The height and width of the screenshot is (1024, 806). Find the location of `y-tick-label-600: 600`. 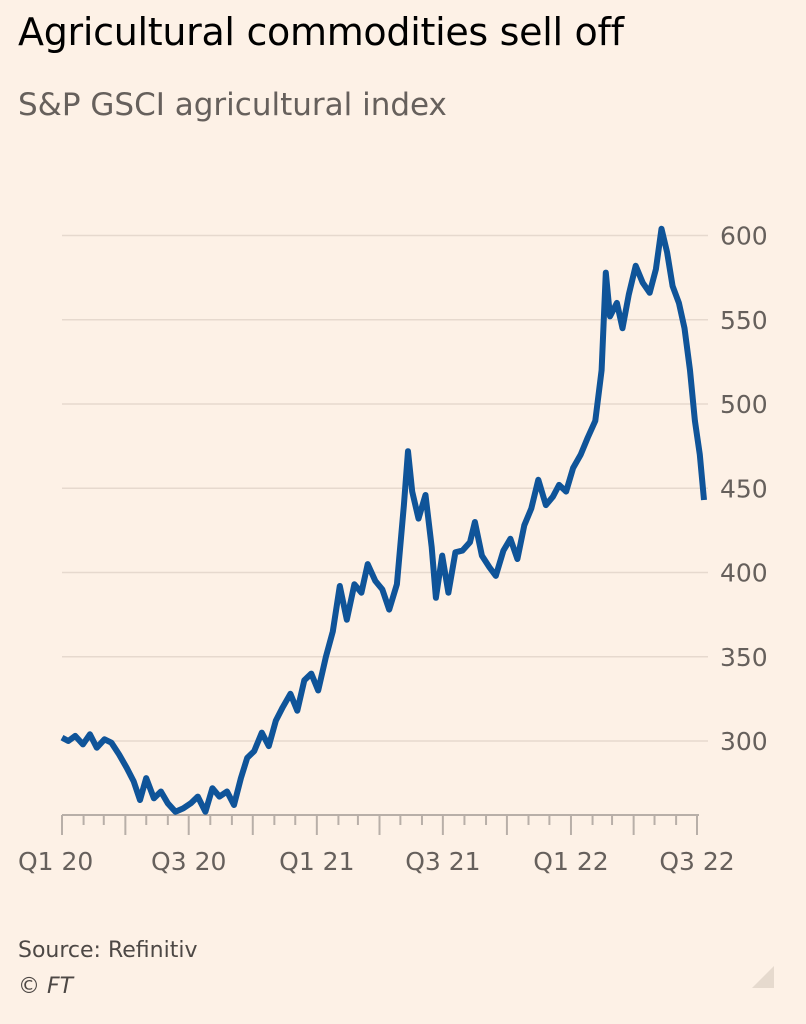

y-tick-label-600: 600 is located at coordinates (744, 236).